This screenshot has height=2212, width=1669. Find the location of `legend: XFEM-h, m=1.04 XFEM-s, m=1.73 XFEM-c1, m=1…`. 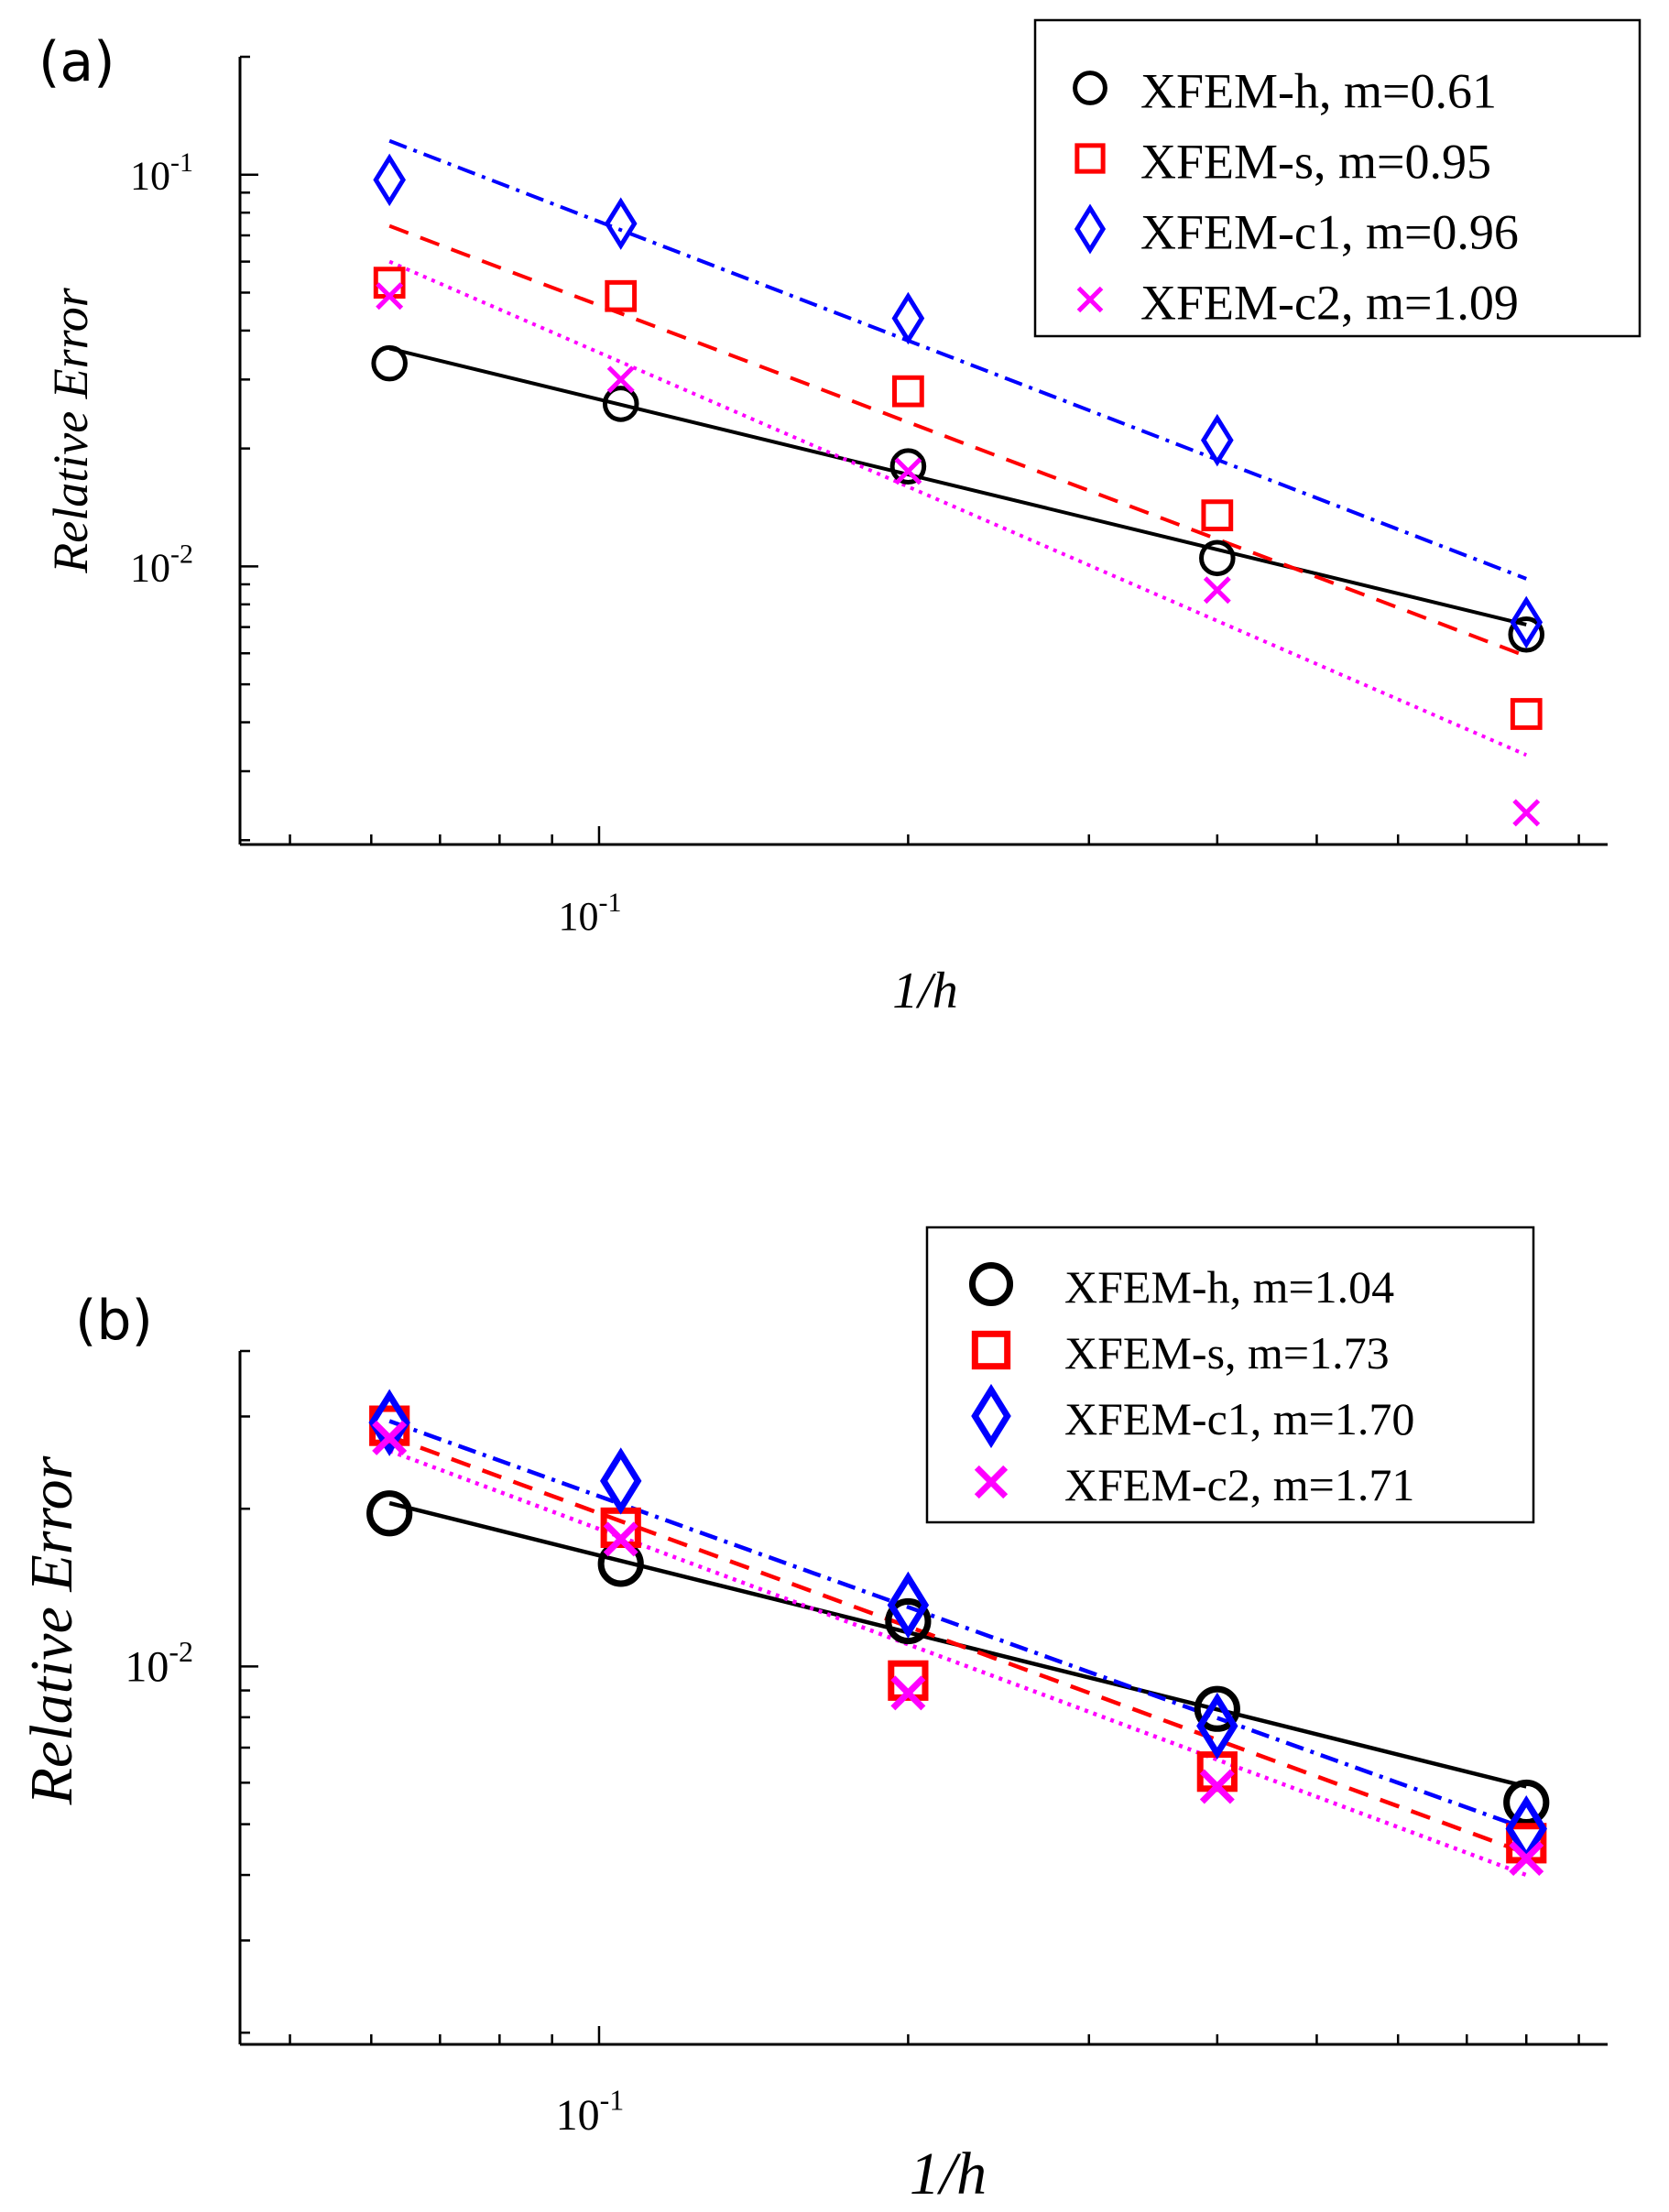

legend: XFEM-h, m=1.04 XFEM-s, m=1.73 XFEM-c1, m=1… is located at coordinates (1230, 1375).